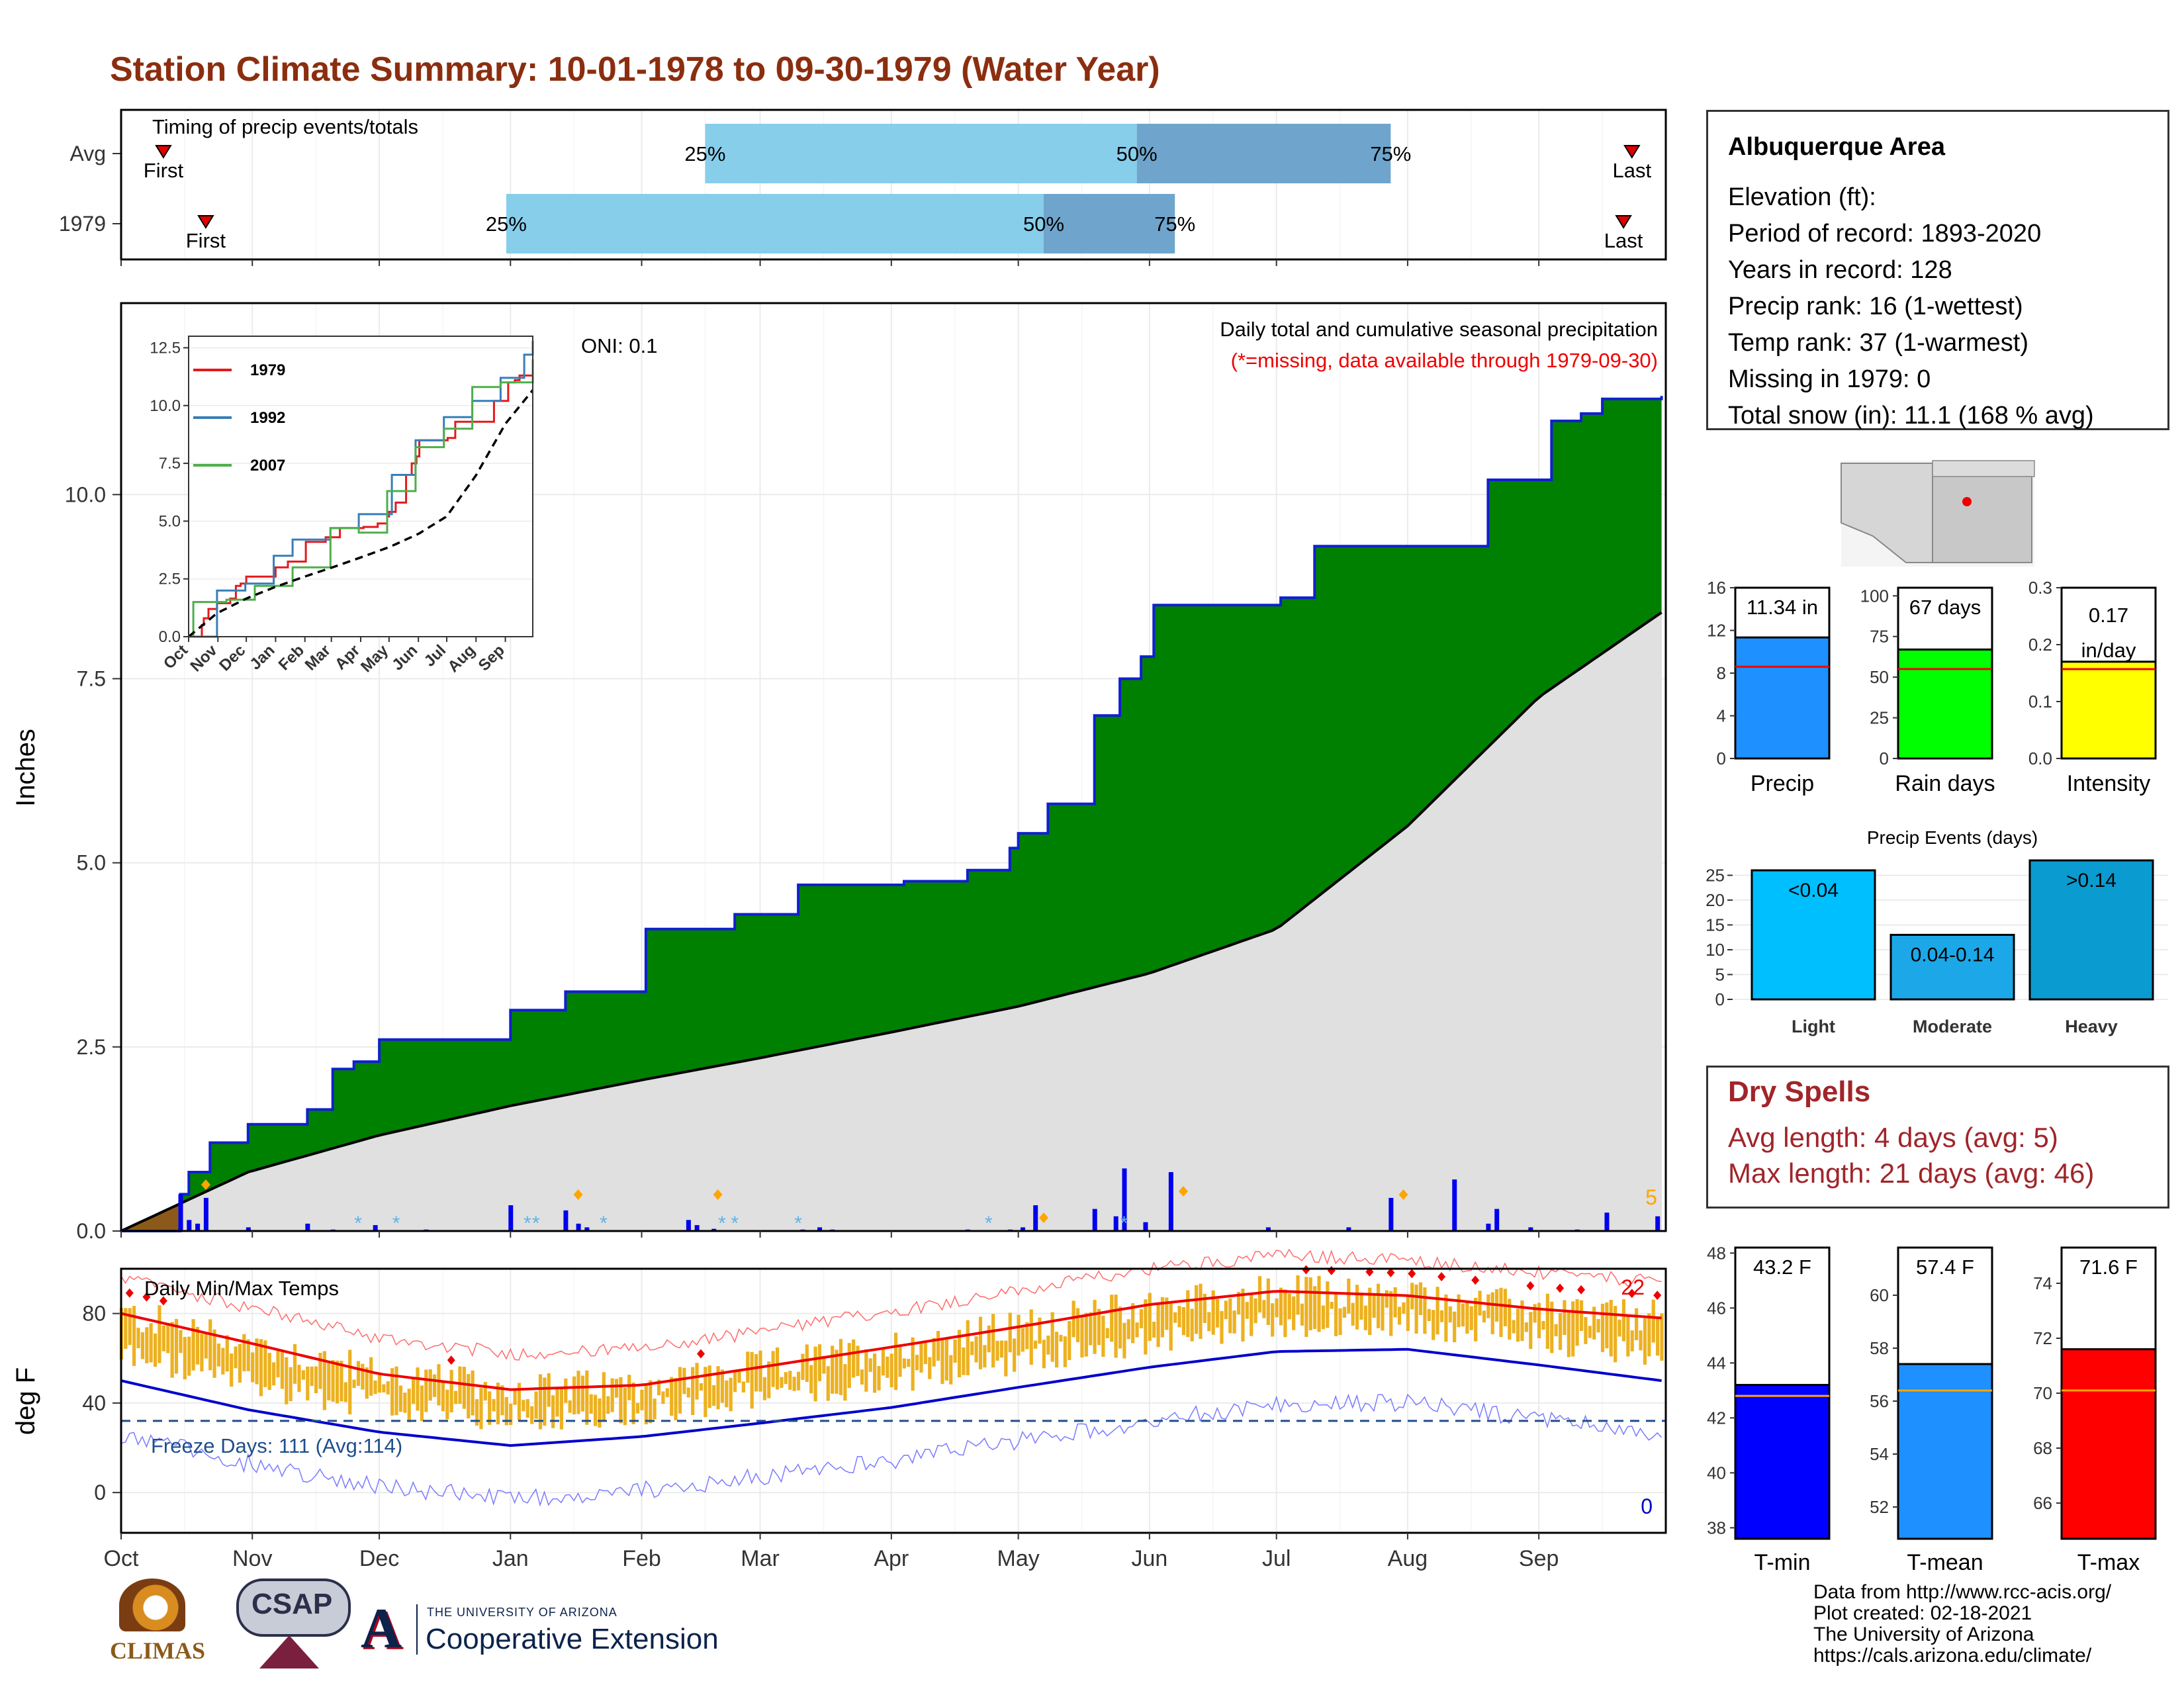 Image resolution: width=2184 pixels, height=1691 pixels. Describe the element at coordinates (361, 499) in the screenshot. I see `inset-series-line-2007` at that location.